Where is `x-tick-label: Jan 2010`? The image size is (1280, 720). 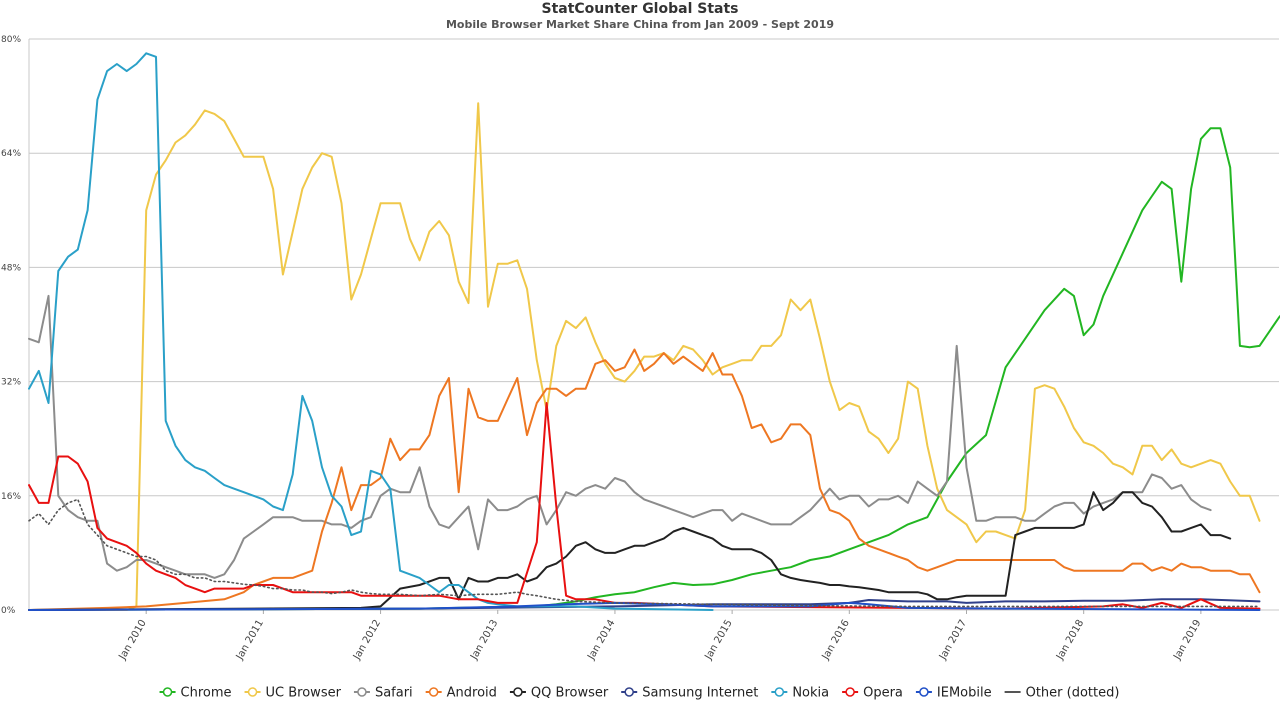 x-tick-label: Jan 2010 is located at coordinates (133, 640).